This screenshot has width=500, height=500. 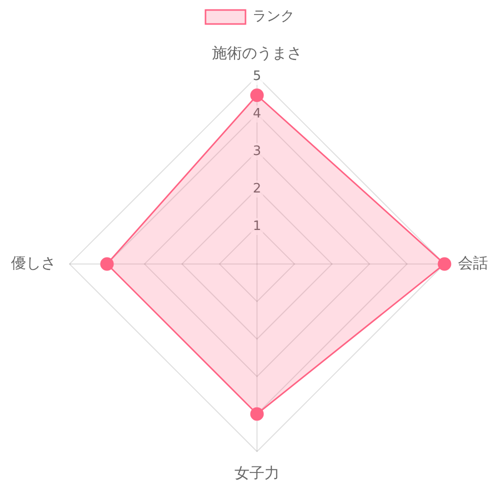 What do you see at coordinates (273, 16) in the screenshot?
I see `legend-label: ランク` at bounding box center [273, 16].